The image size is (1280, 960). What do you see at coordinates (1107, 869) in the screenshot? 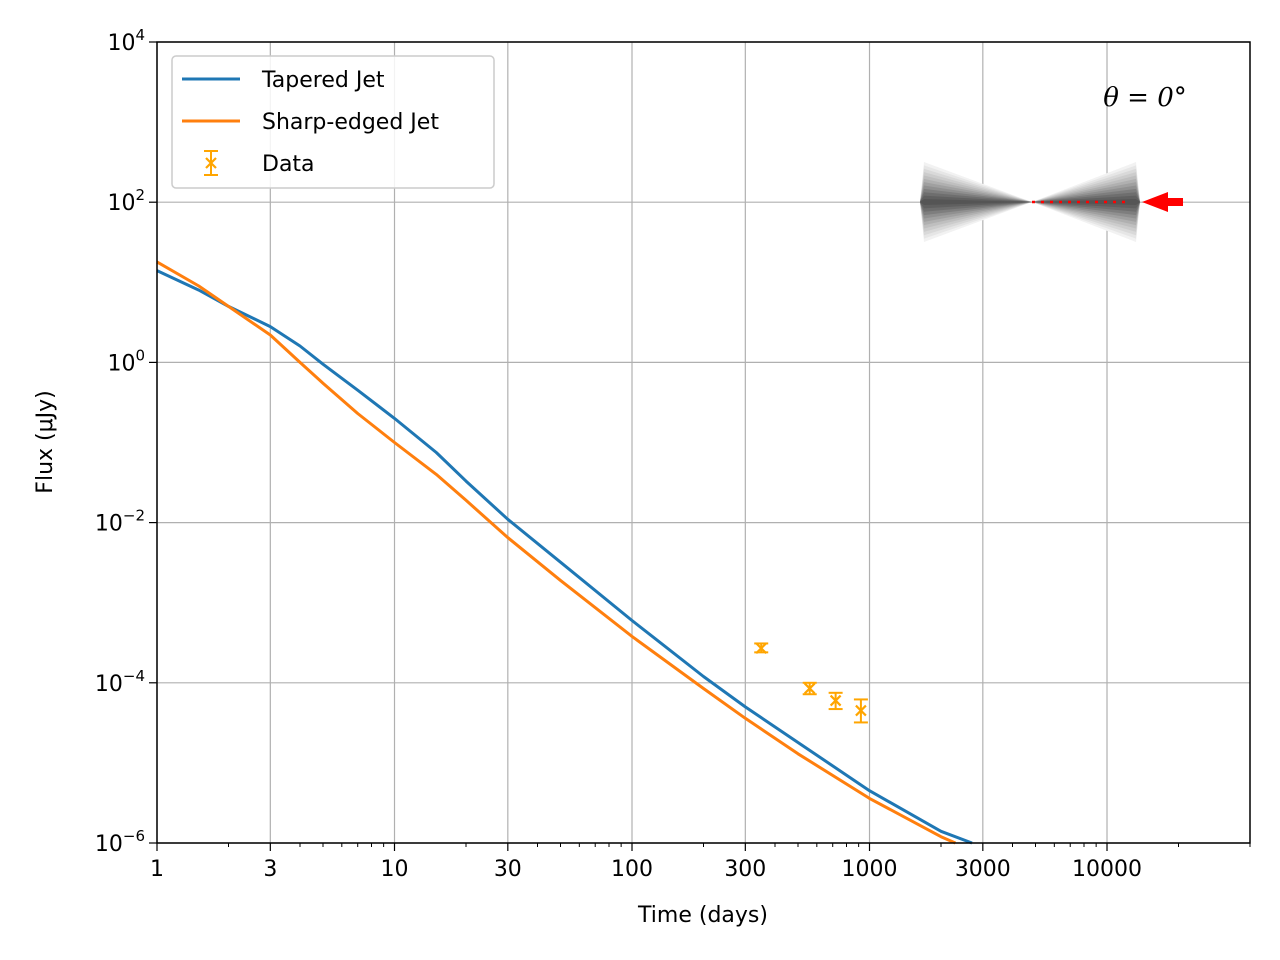
I see `x-tick-label: 10000` at bounding box center [1107, 869].